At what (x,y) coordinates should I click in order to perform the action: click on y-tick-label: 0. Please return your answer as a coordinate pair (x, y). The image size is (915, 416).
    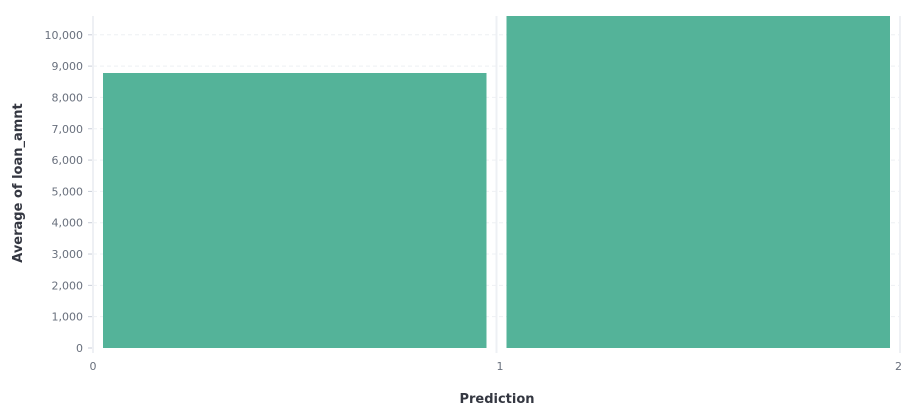
    Looking at the image, I should click on (79, 348).